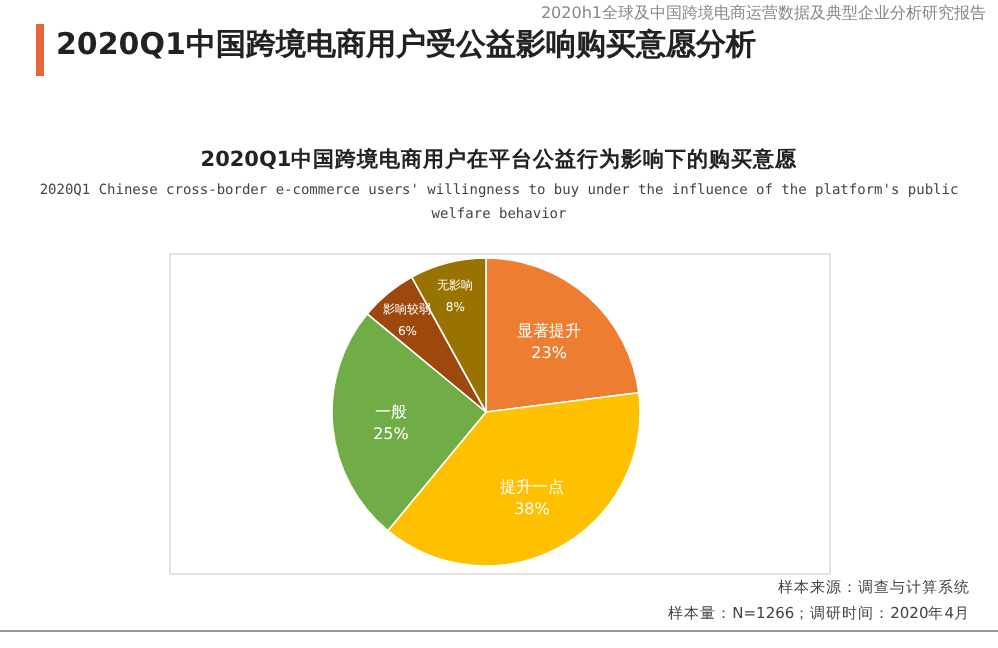 This screenshot has height=648, width=998. Describe the element at coordinates (499, 160) in the screenshot. I see `chart-subtitle: 2020Q1中国跨境电商用户在平台公益行为影响下的购买意愿` at that location.